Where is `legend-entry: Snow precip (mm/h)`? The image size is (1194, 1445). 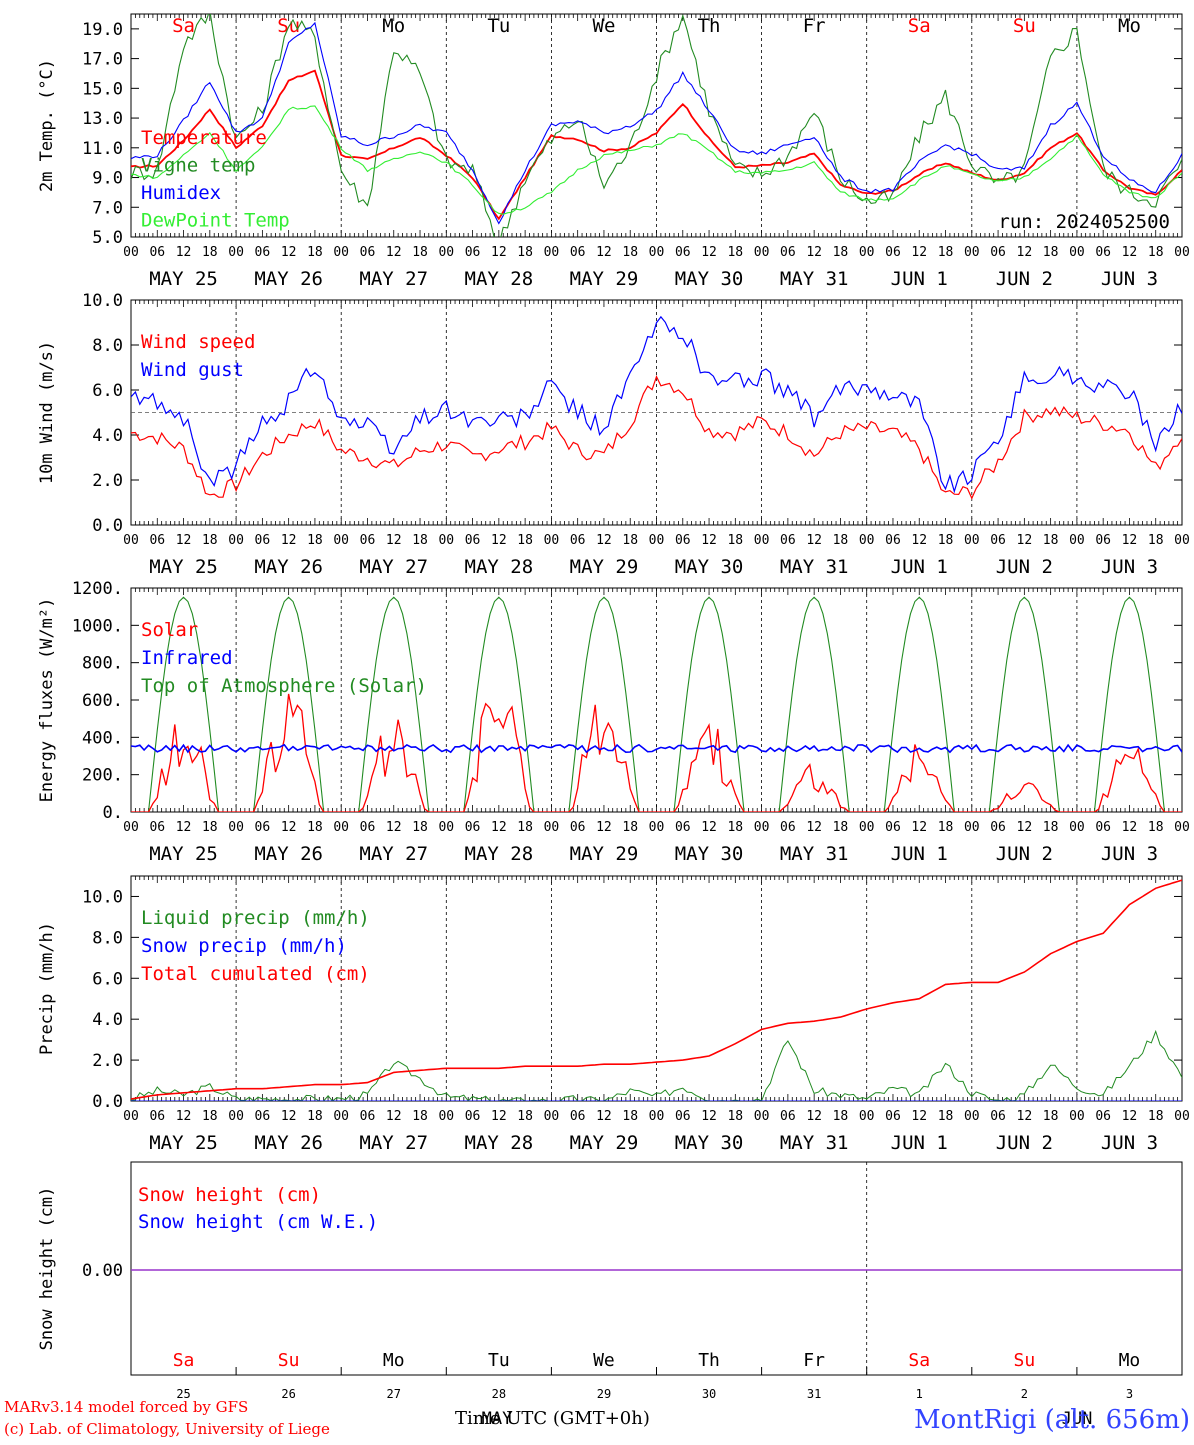 legend-entry: Snow precip (mm/h) is located at coordinates (244, 946).